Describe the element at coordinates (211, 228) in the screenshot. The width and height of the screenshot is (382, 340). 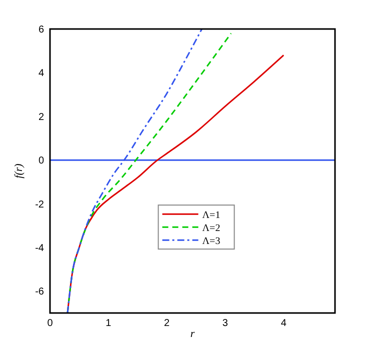
I see `legend-label: Λ=2` at that location.